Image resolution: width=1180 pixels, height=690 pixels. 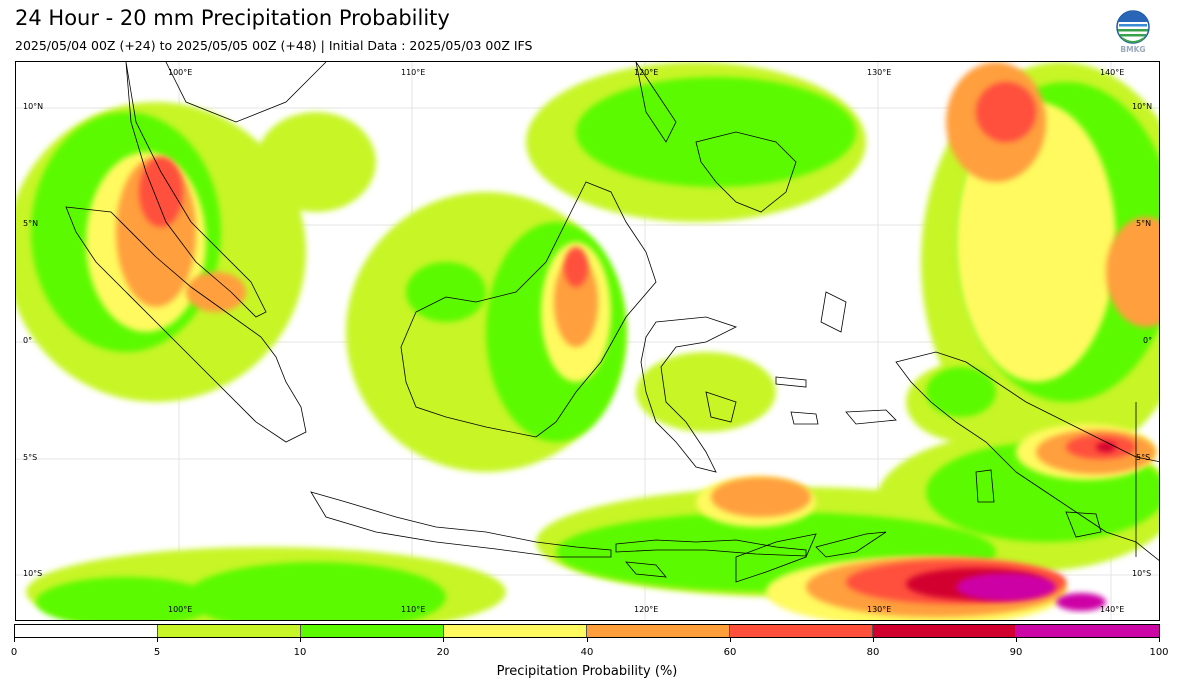 I want to click on lat-label-left-10n: 10°N, so click(x=33, y=106).